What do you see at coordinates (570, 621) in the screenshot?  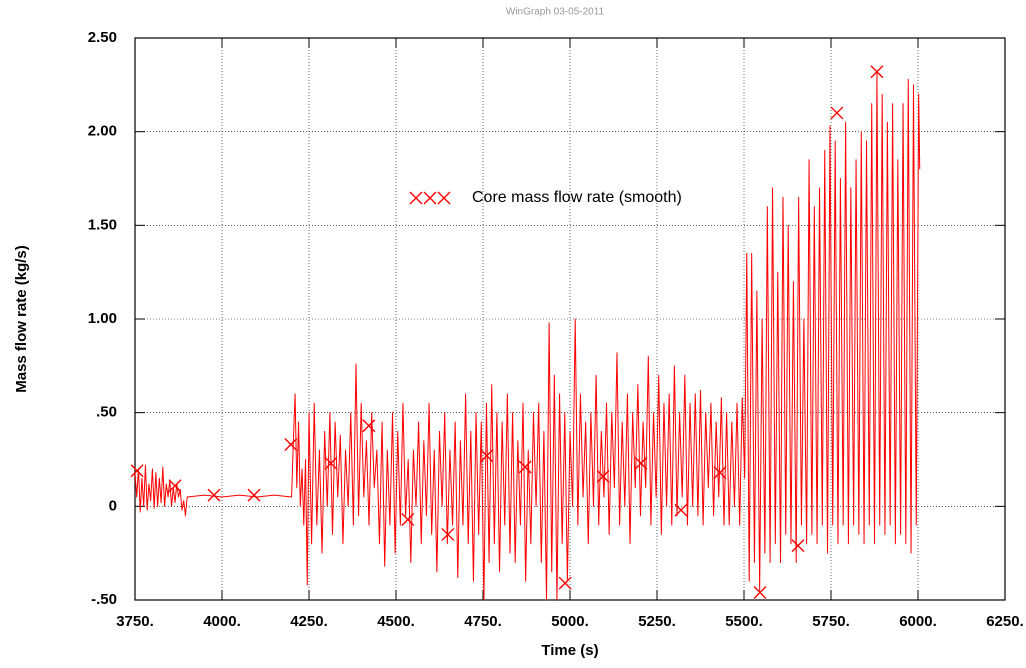 I see `x-tick-label: 5000.` at bounding box center [570, 621].